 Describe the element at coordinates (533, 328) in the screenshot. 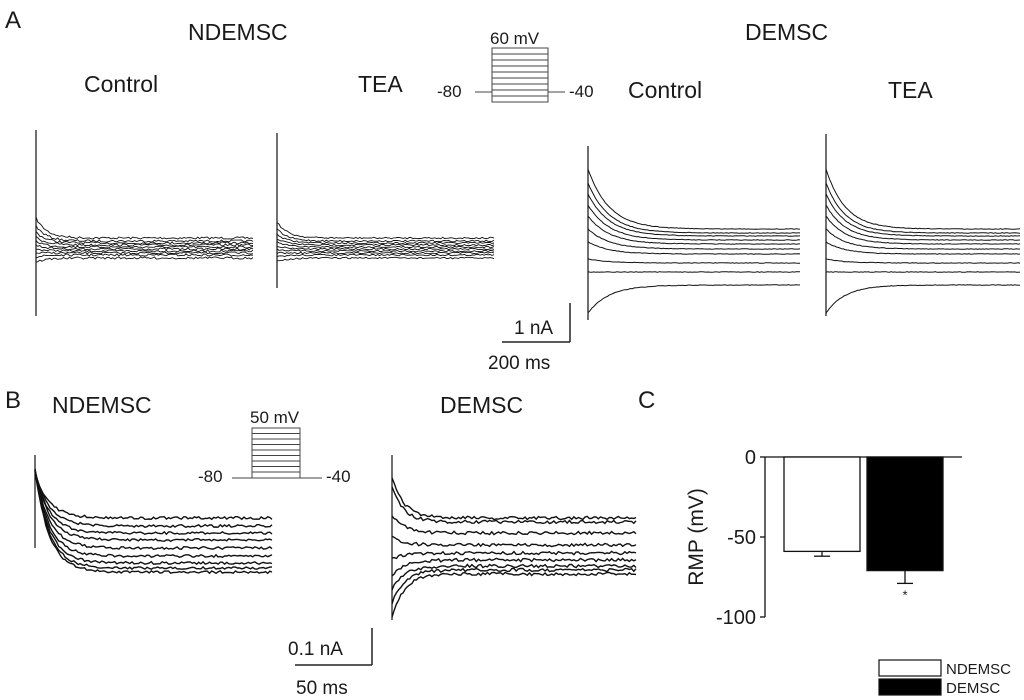

I see `panel-a-scalebar-current-label: 1 nA` at that location.